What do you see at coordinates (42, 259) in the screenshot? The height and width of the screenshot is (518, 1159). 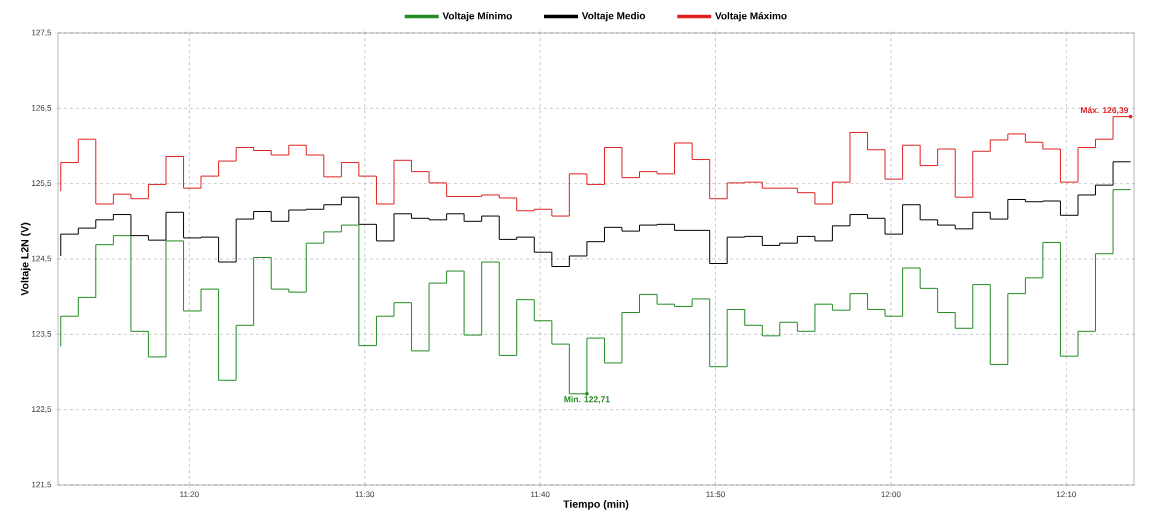 I see `y-tick-label: 124,5` at bounding box center [42, 259].